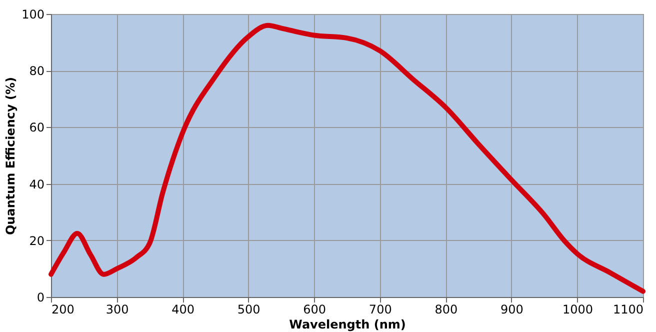 The image size is (656, 332). What do you see at coordinates (446, 309) in the screenshot?
I see `x-tick-label: 800` at bounding box center [446, 309].